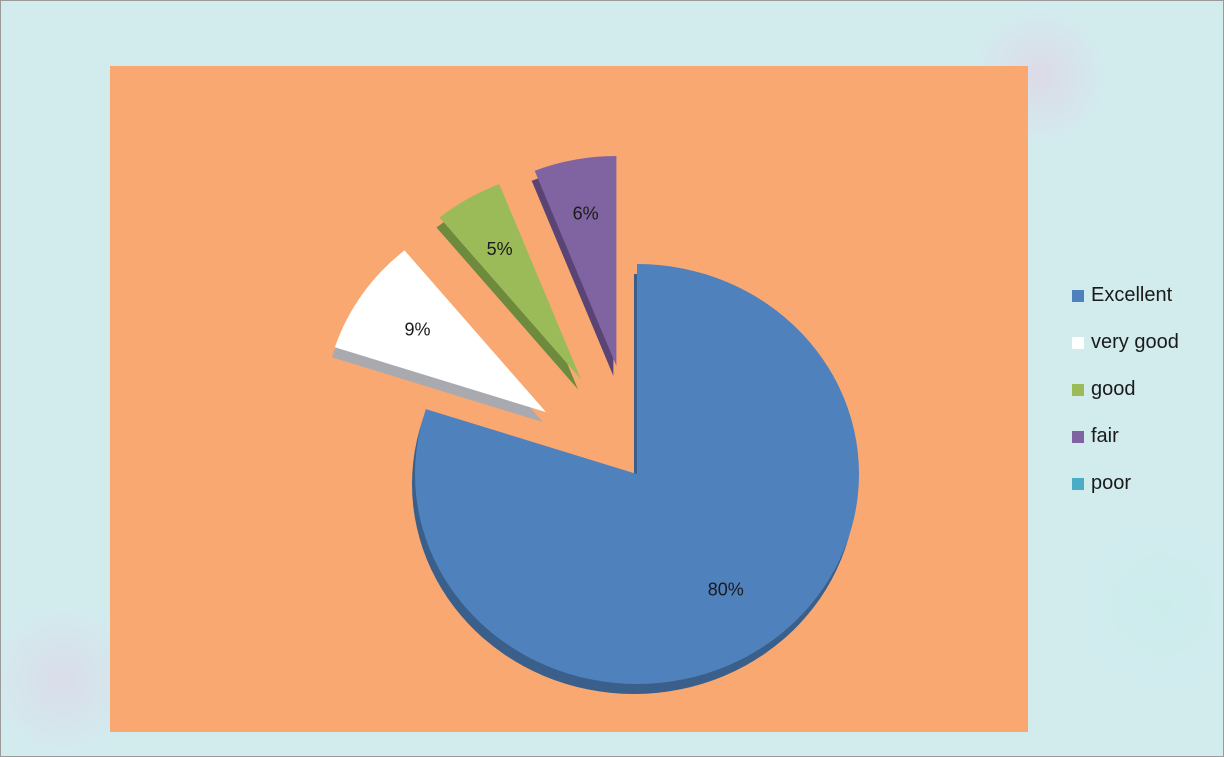 The height and width of the screenshot is (757, 1224). Describe the element at coordinates (1111, 483) in the screenshot. I see `legend-label-poor: poor` at that location.